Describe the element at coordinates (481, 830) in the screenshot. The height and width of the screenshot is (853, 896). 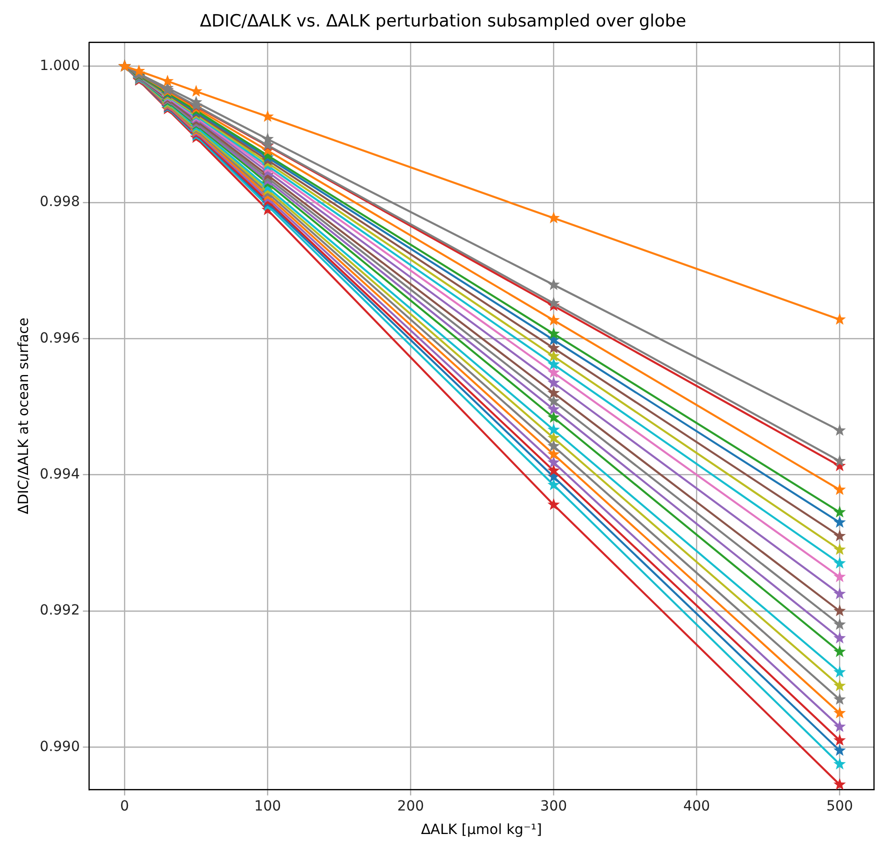
I see `x-axis-title: ΔALK [μmol kg⁻¹]` at that location.